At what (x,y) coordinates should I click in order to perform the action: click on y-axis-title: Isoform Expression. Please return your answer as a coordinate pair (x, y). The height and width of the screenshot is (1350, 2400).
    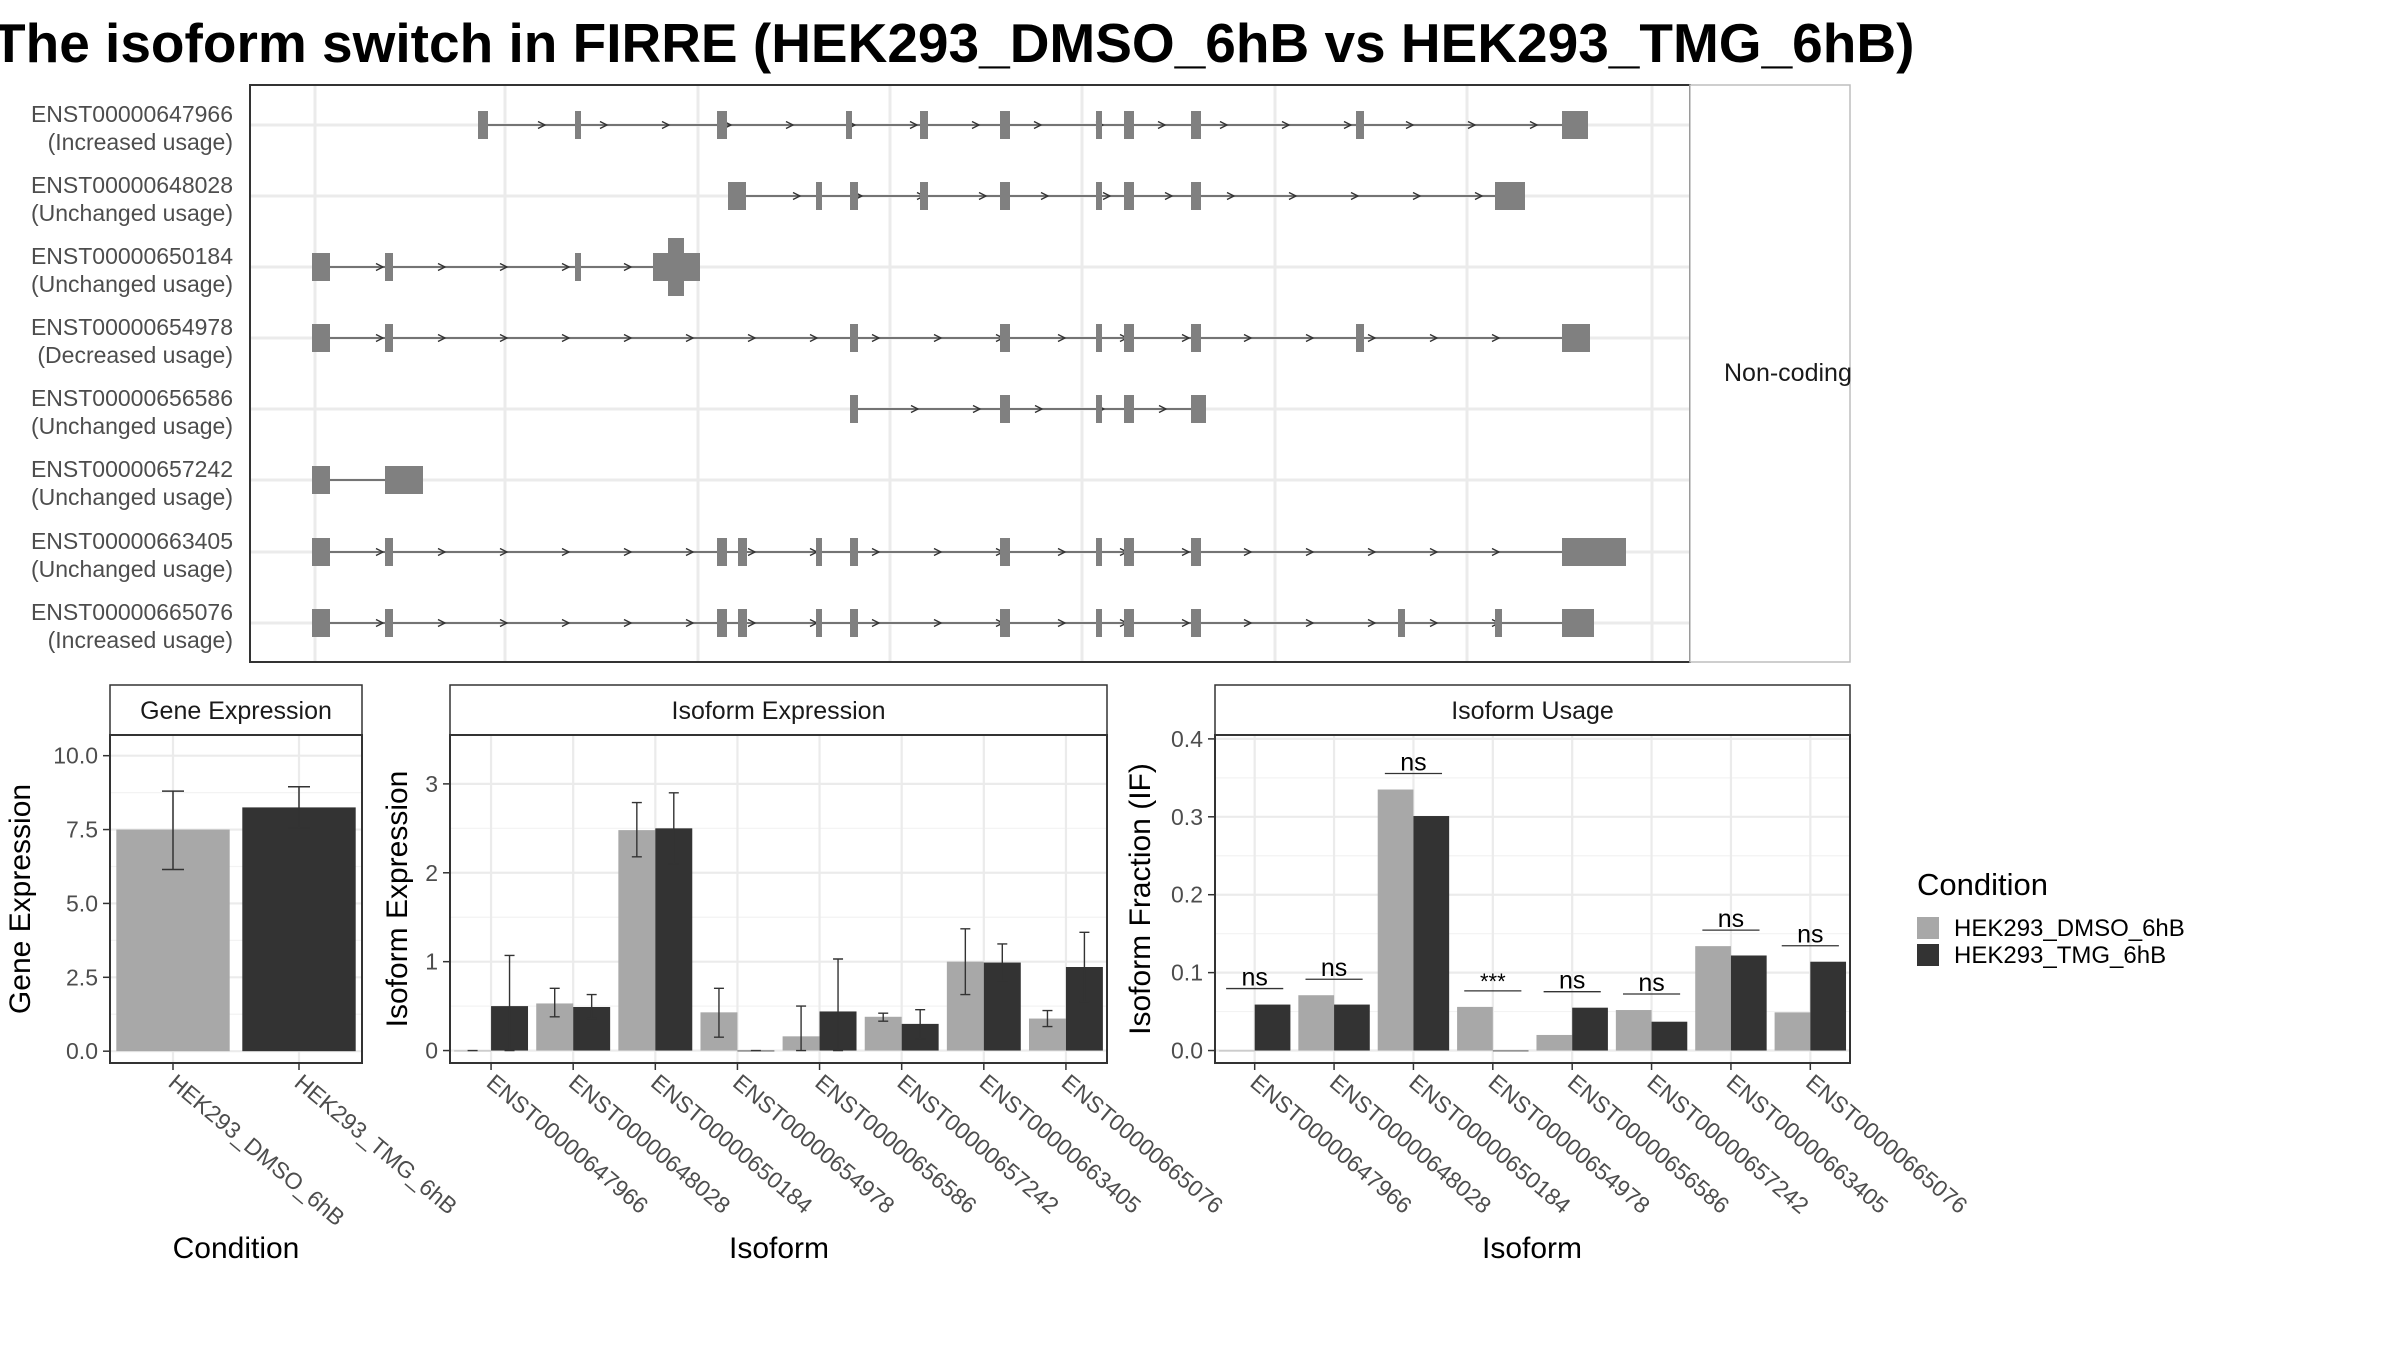
    Looking at the image, I should click on (397, 899).